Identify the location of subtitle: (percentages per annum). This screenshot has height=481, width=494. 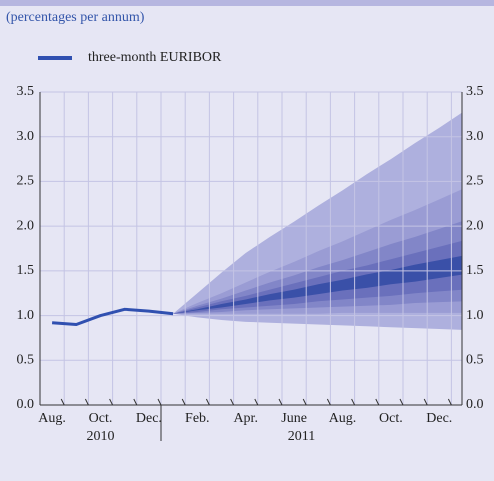
(75, 17).